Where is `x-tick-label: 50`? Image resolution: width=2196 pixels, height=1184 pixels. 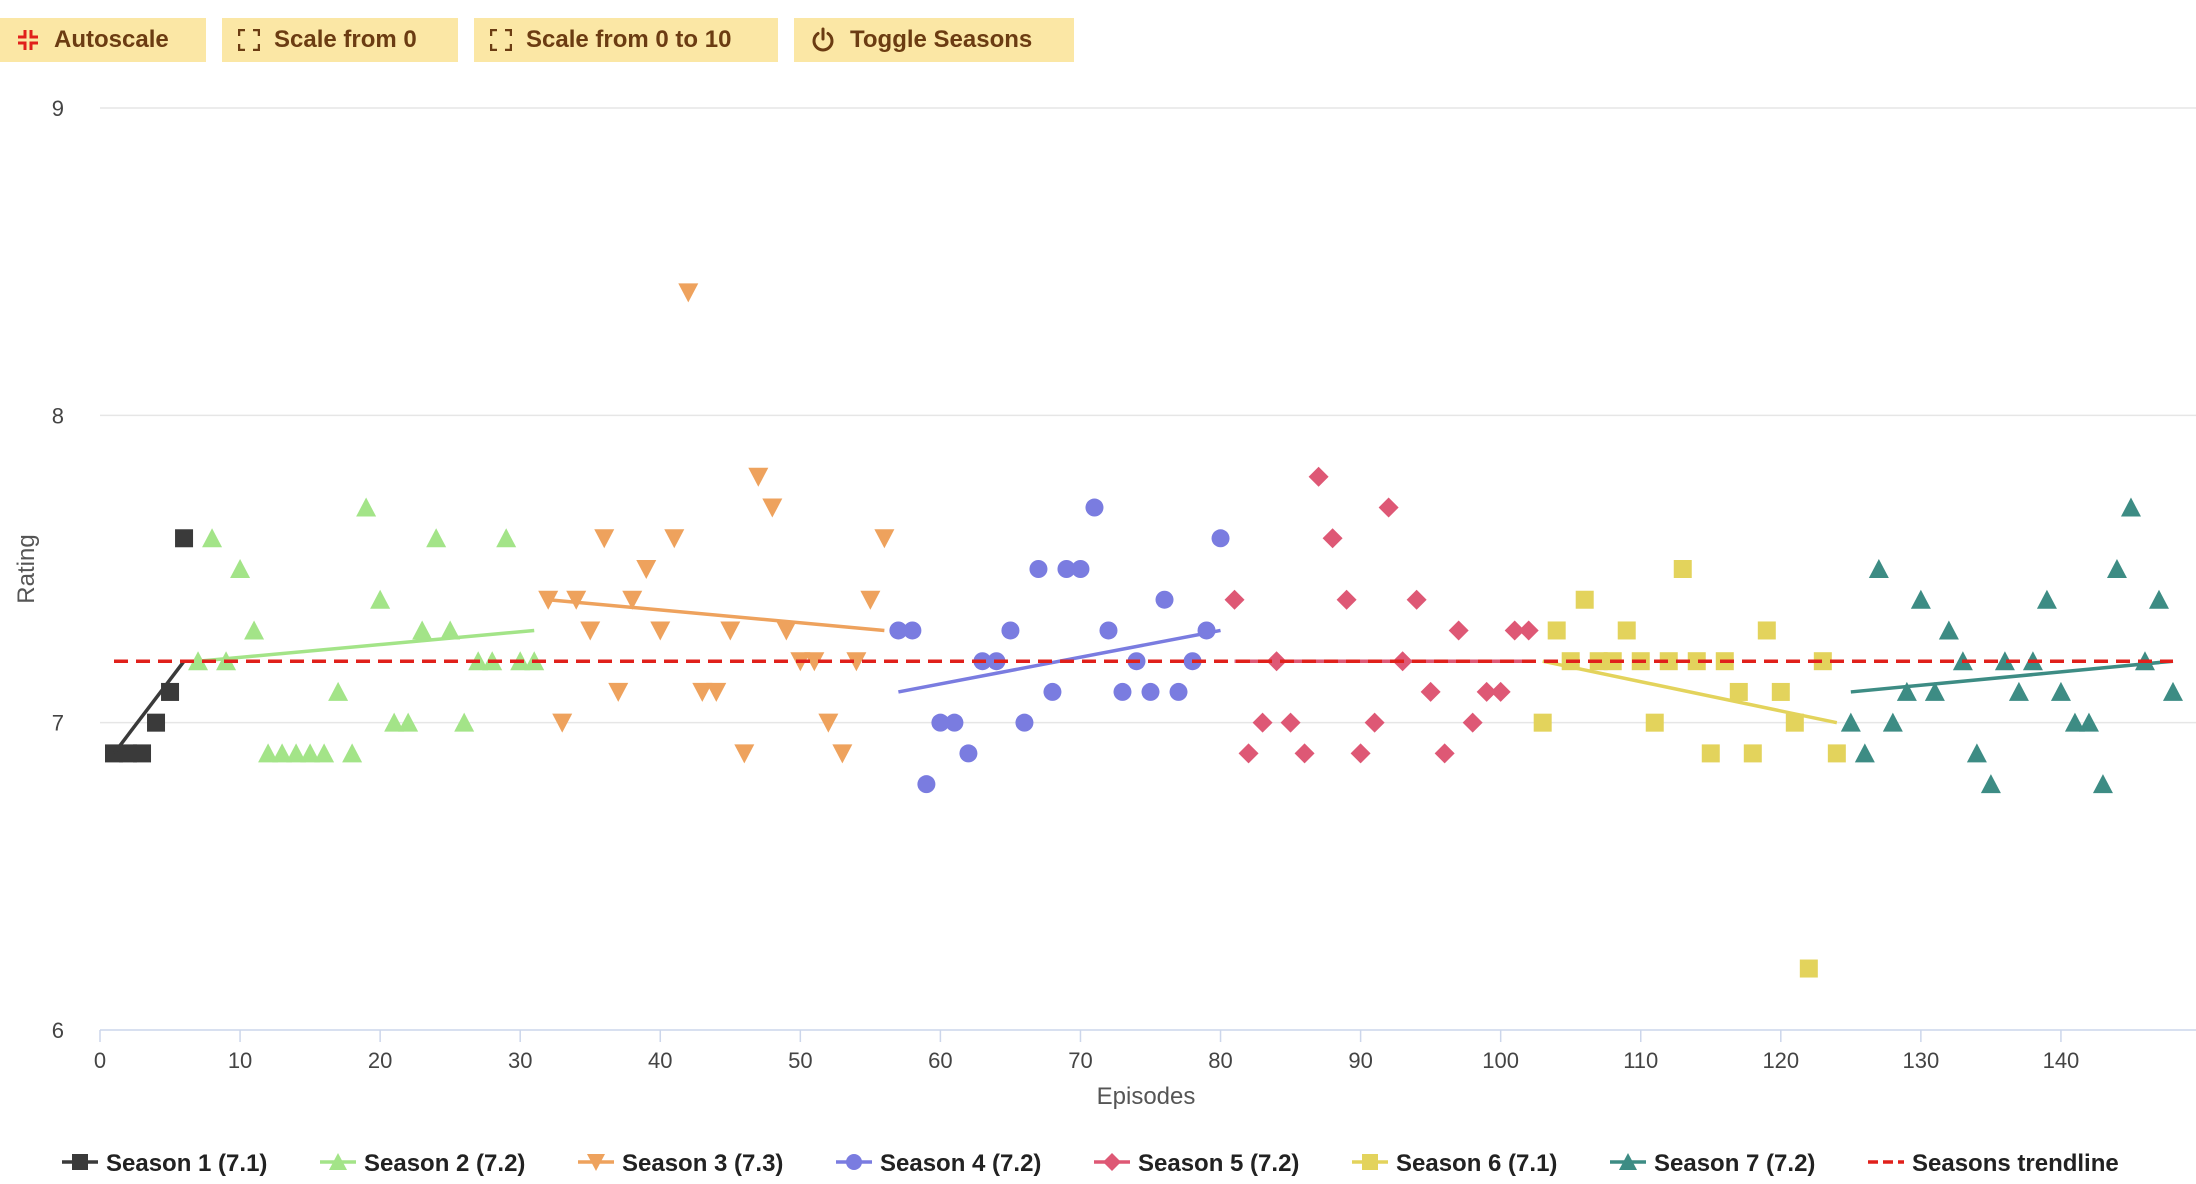
x-tick-label: 50 is located at coordinates (800, 1060).